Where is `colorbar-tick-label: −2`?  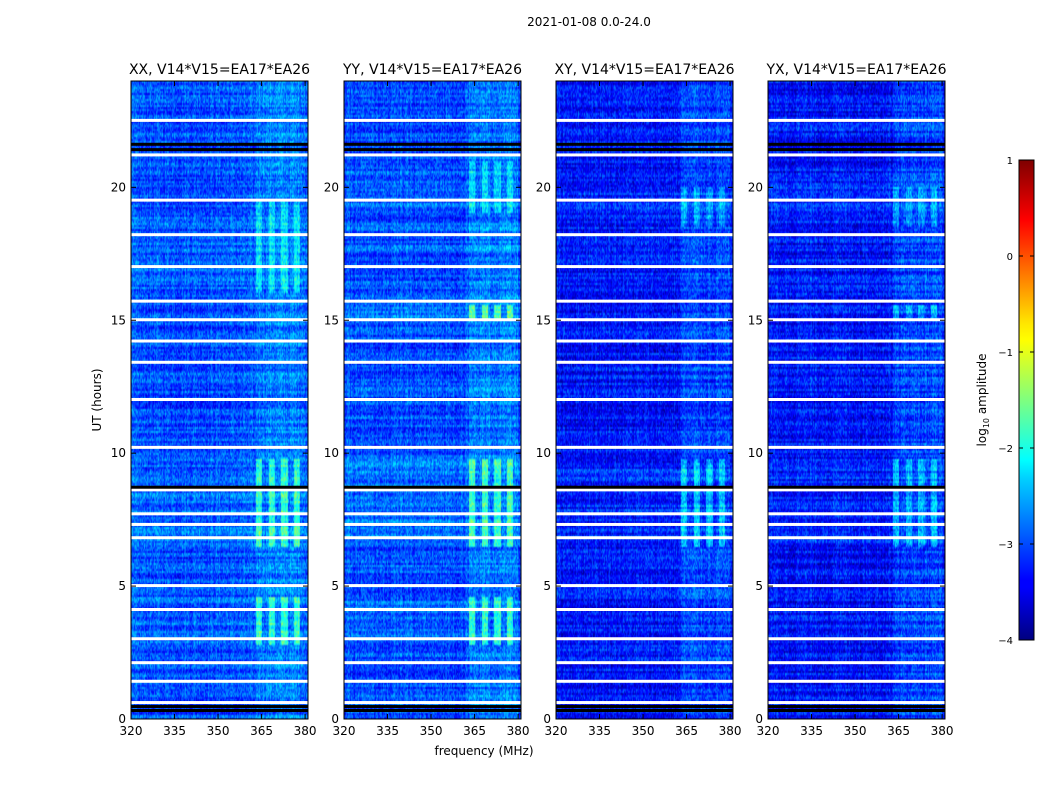
colorbar-tick-label: −2 is located at coordinates (1005, 449).